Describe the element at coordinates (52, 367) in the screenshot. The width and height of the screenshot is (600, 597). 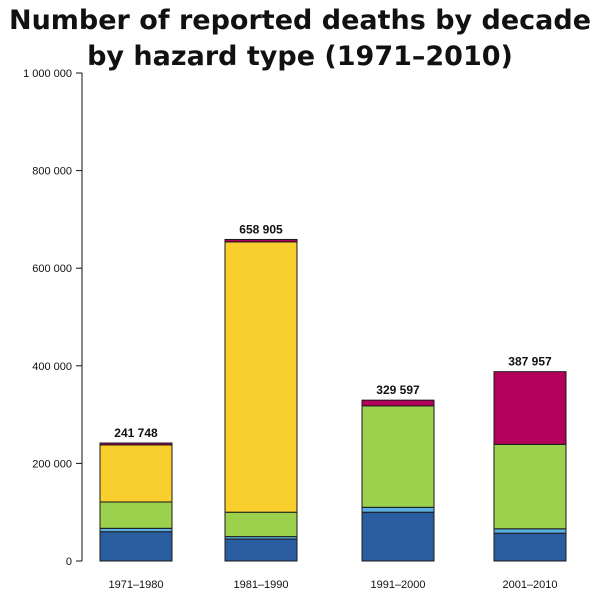
I see `y-tick-label: 400 000` at that location.